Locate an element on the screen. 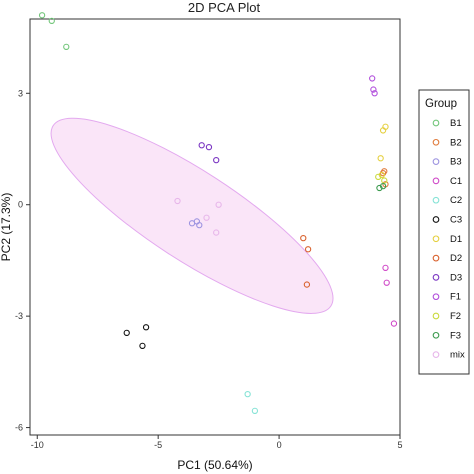 The image size is (474, 474). legend-key-f3 is located at coordinates (436, 335).